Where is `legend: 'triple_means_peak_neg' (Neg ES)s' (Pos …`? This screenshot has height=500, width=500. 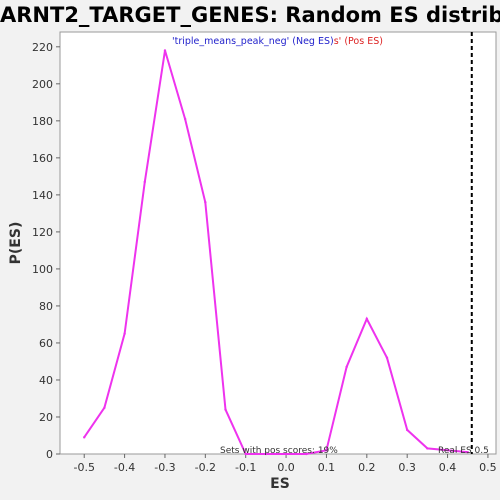 legend: 'triple_means_peak_neg' (Neg ES)s' (Pos … is located at coordinates (277, 41).